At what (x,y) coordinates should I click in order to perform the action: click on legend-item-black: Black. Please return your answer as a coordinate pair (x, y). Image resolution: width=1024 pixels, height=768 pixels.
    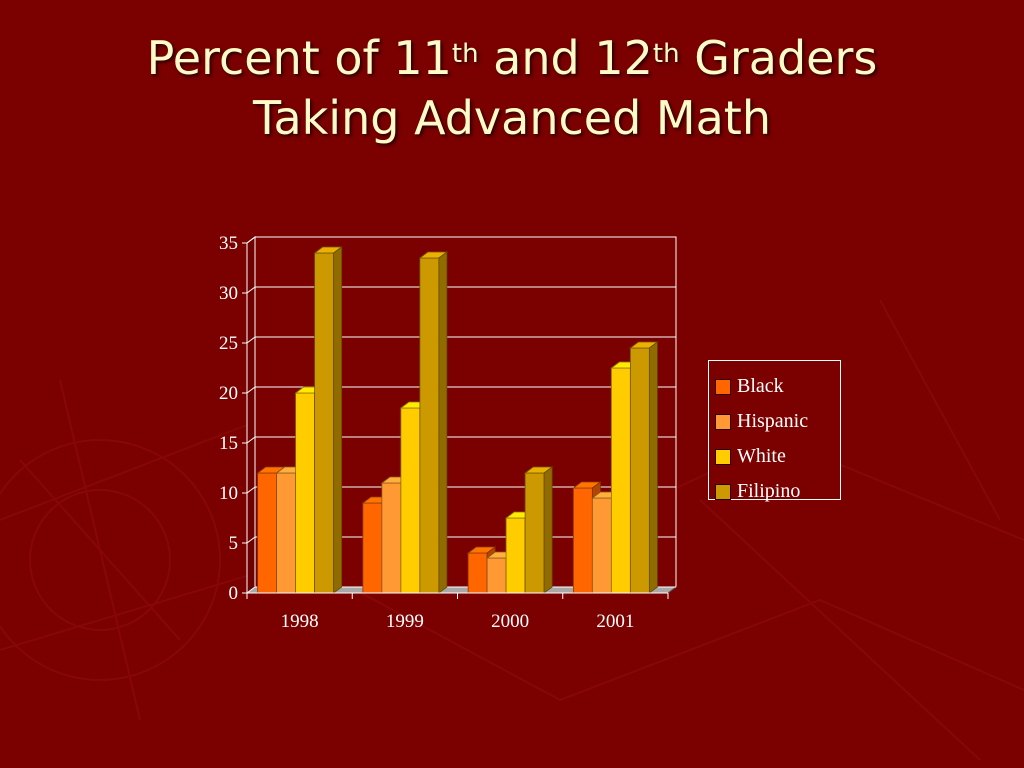
    Looking at the image, I should click on (777, 386).